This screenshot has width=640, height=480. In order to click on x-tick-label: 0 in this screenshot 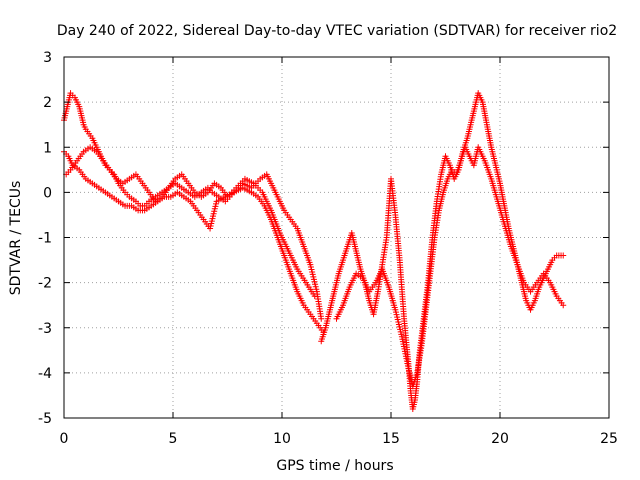, I will do `click(64, 439)`.